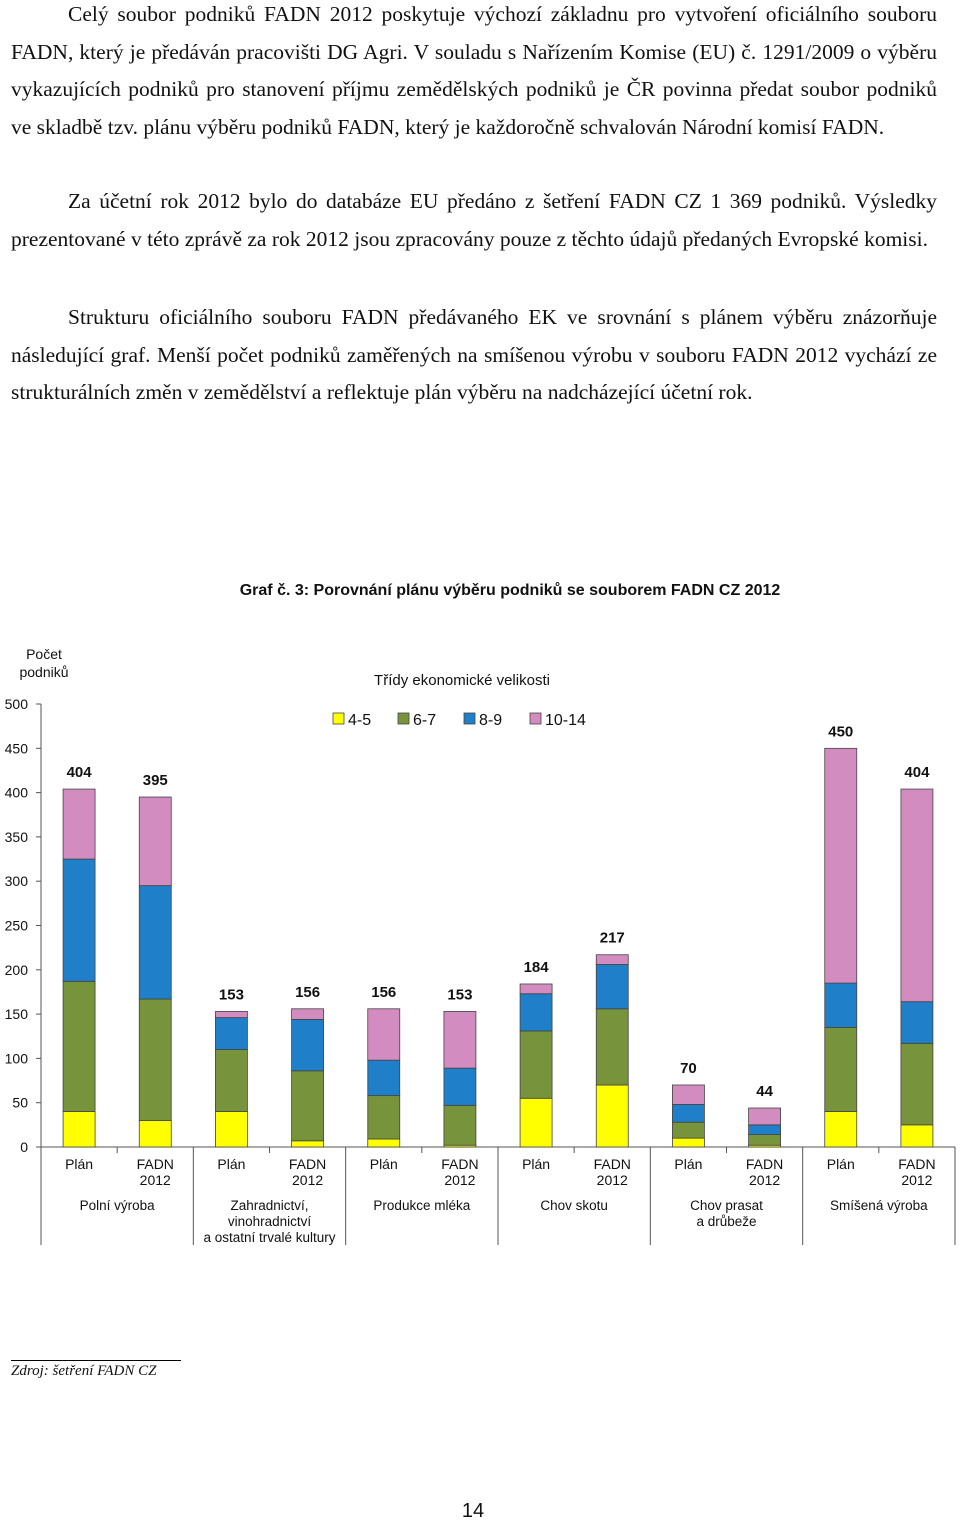  I want to click on data-label-9: 44, so click(764, 1091).